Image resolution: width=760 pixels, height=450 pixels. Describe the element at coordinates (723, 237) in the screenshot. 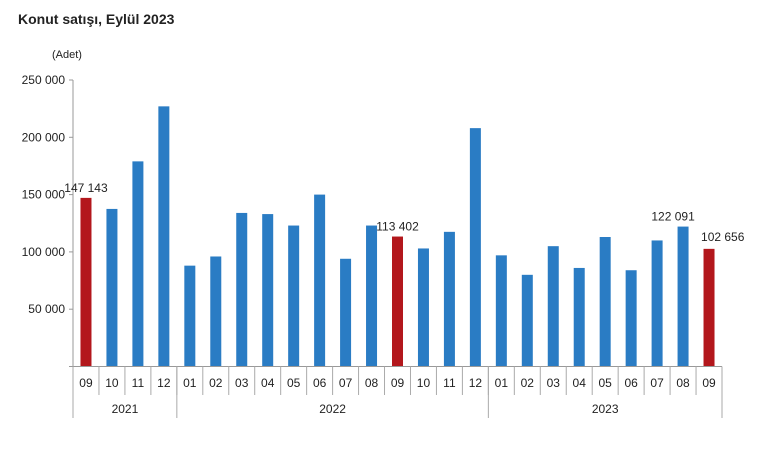

I see `data-label: 102 656` at that location.